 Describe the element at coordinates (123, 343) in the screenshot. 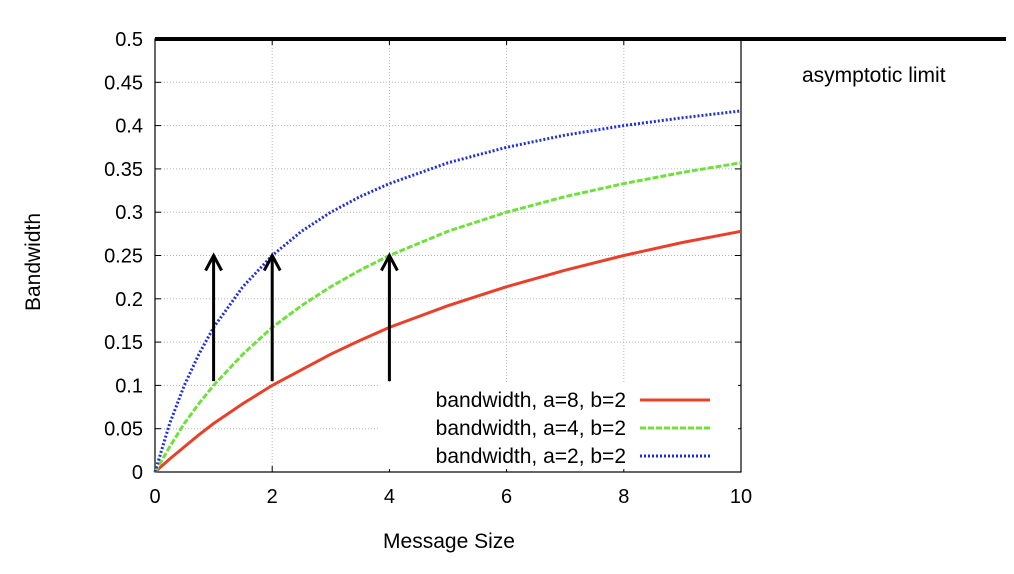

I see `y-tick-label: 0.15` at that location.